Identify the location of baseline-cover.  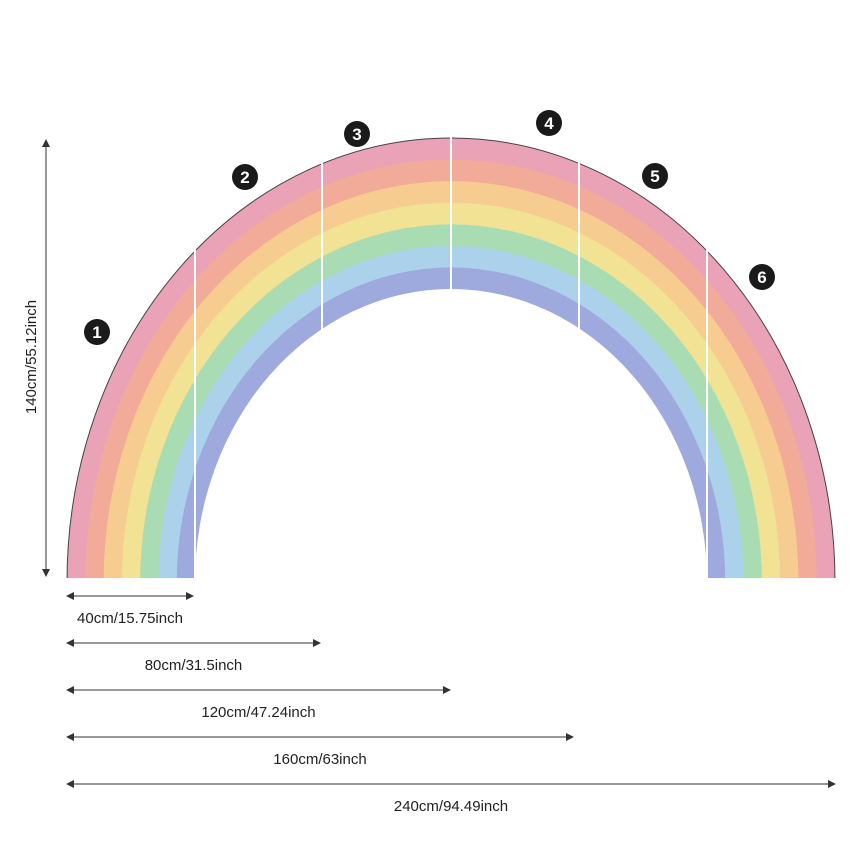
(455, 583).